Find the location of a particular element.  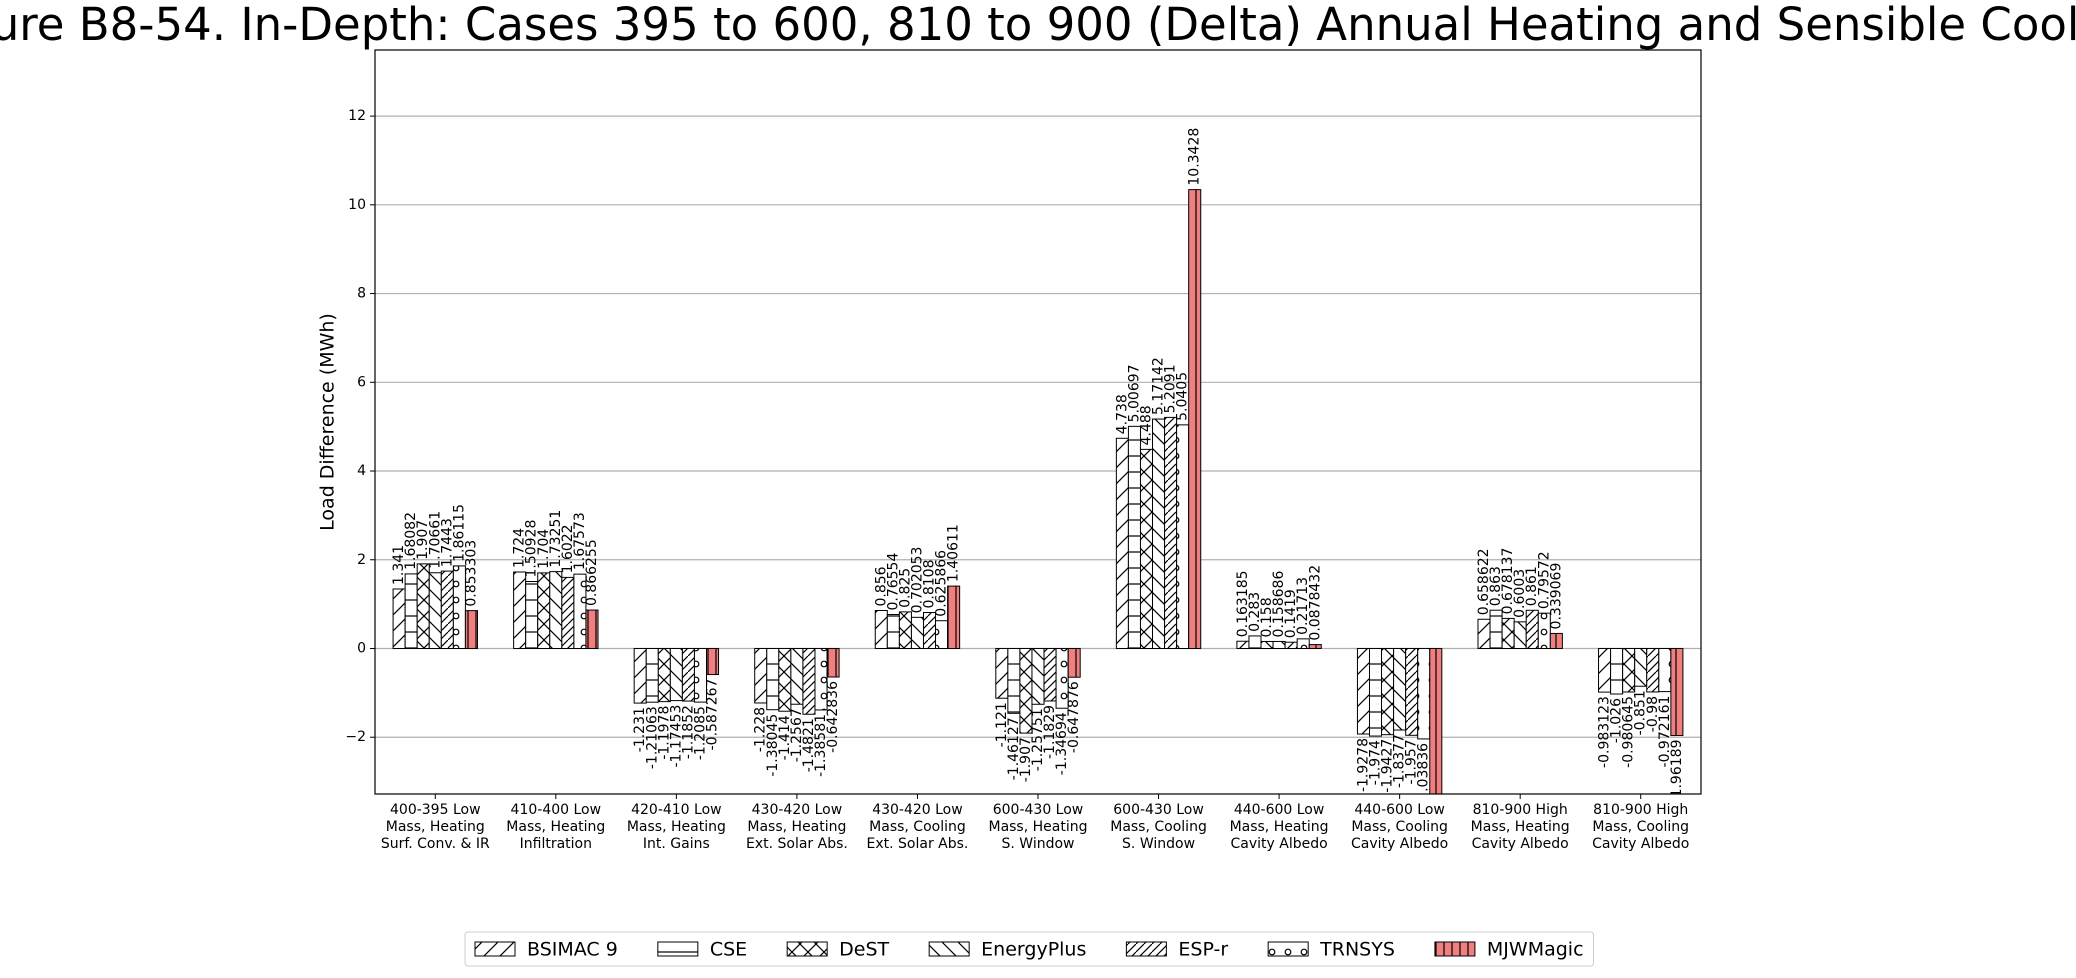

value-label: -1.1978 is located at coordinates (664, 733).